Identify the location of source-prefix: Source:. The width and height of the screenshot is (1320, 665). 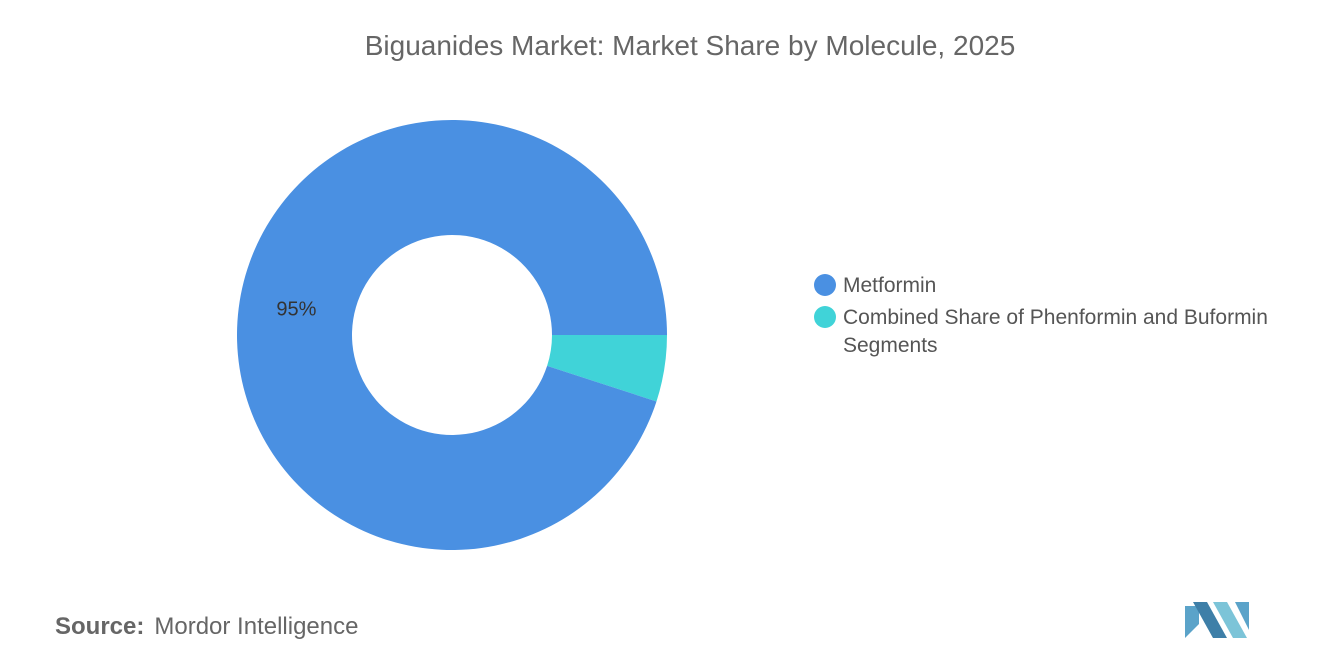
(100, 626).